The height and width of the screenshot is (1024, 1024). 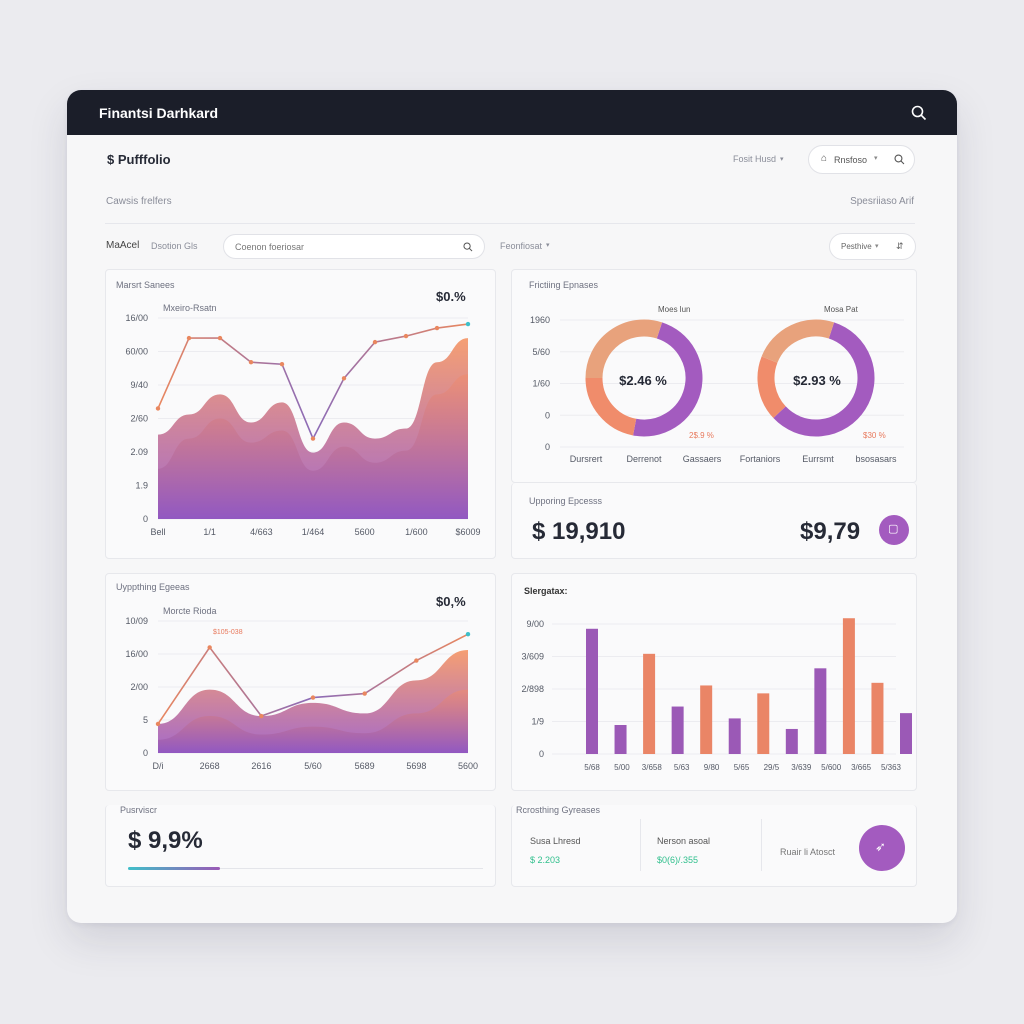 I want to click on donut-center-value: $2.93 %, so click(x=817, y=380).